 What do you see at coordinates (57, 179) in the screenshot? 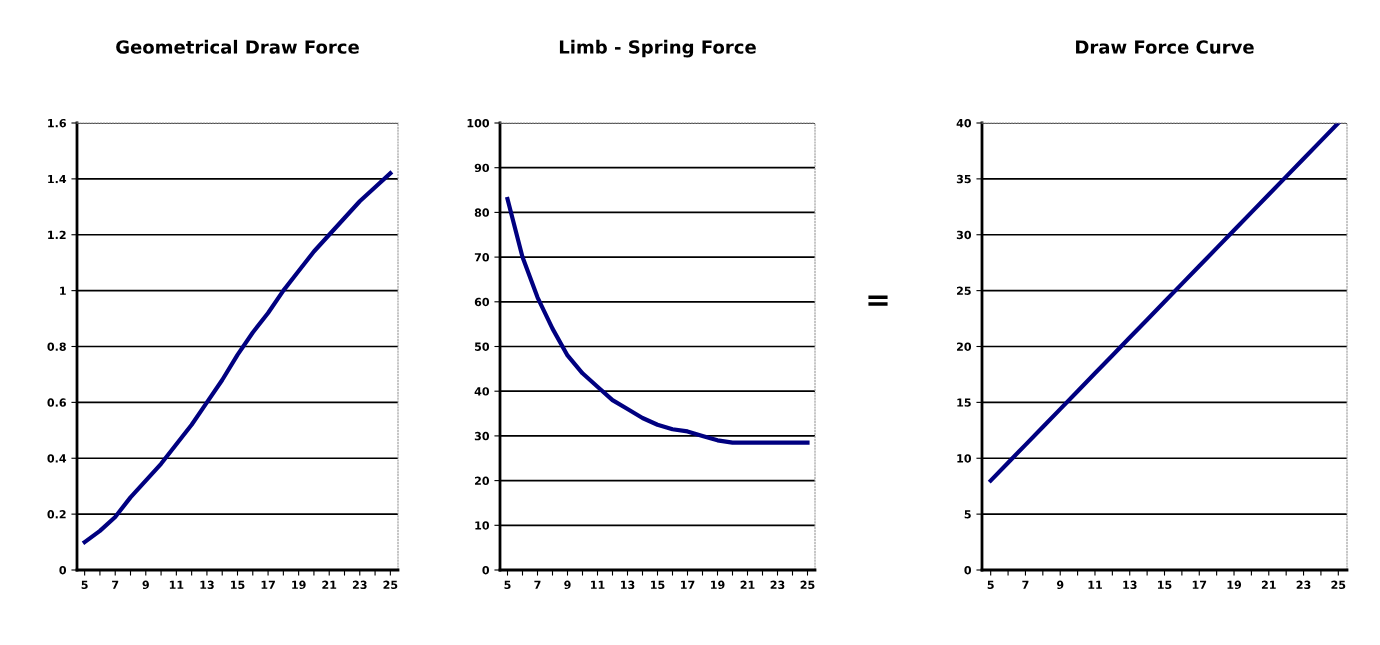
I see `y-tick-label: 1.4` at bounding box center [57, 179].